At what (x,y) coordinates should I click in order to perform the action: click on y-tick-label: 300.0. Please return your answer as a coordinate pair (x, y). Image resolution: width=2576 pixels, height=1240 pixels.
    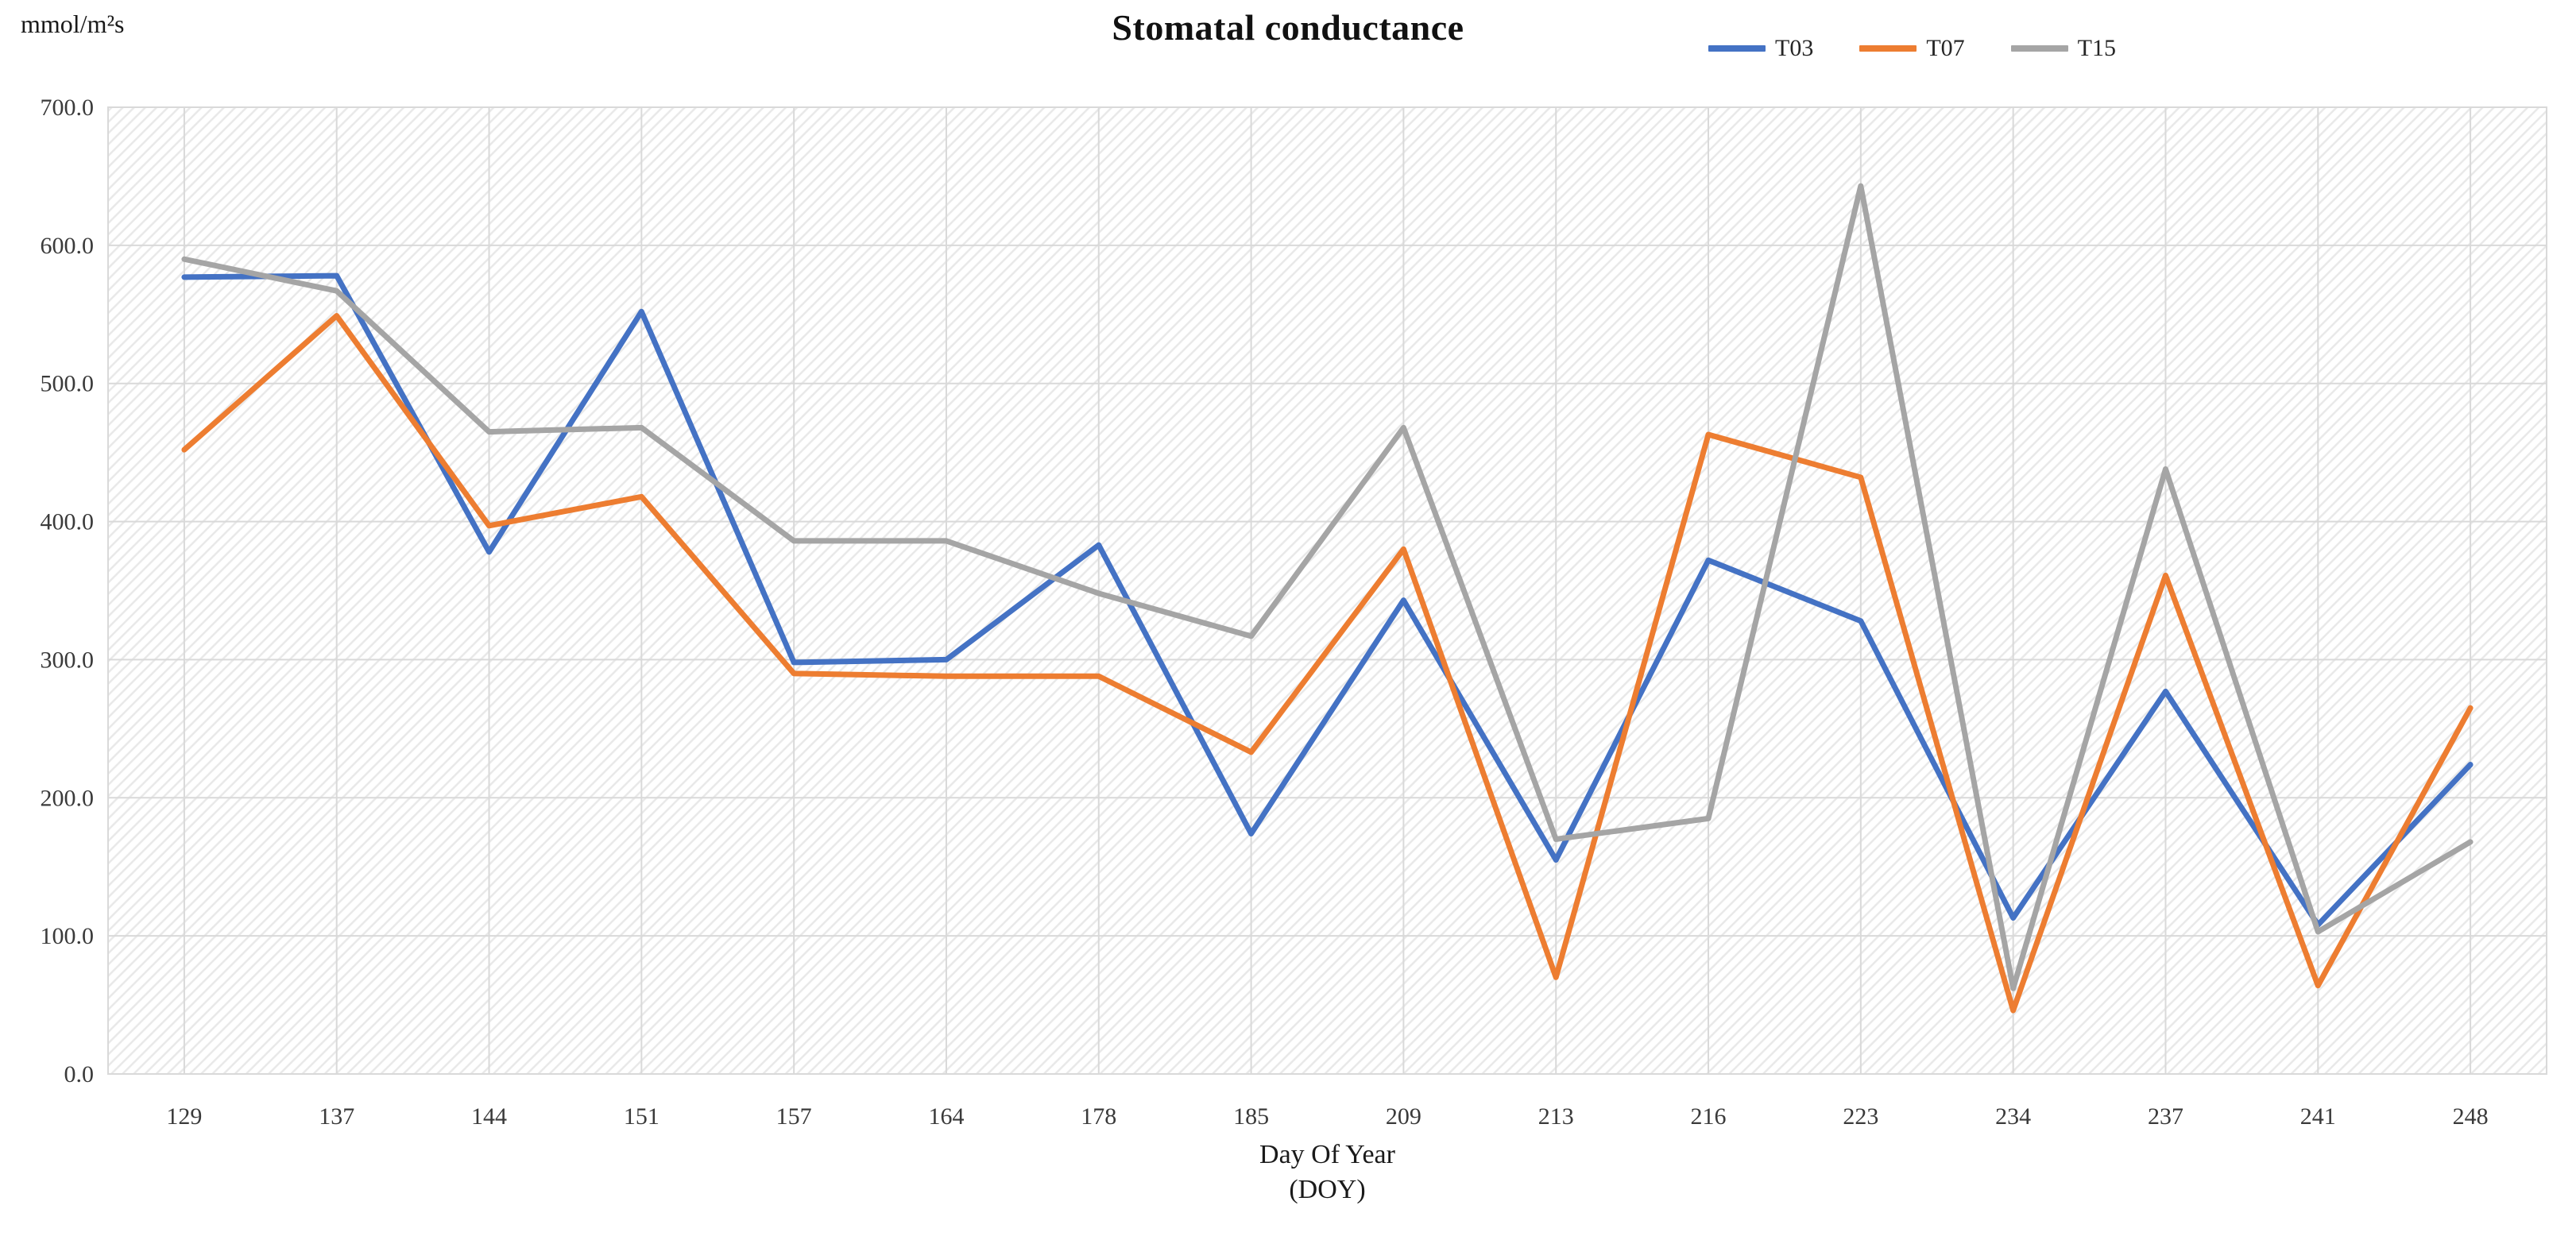
    Looking at the image, I should click on (68, 660).